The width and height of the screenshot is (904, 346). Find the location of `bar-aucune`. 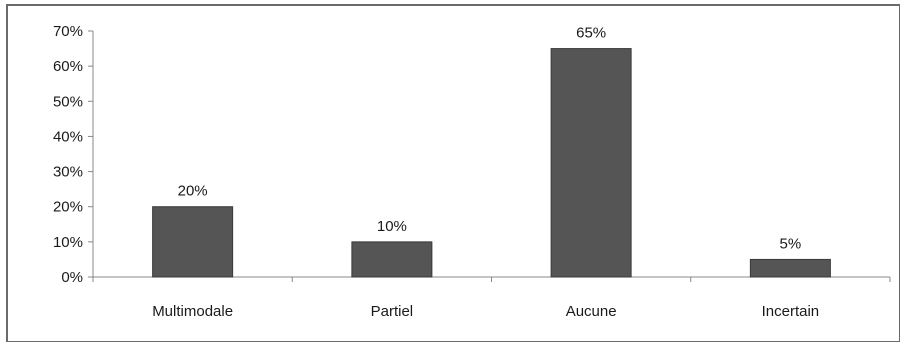

bar-aucune is located at coordinates (591, 163).